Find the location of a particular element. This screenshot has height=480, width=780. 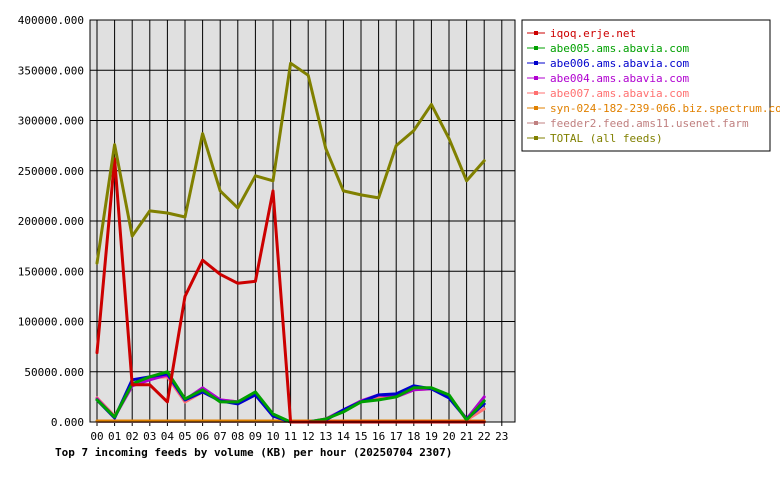

y-tick-label: 250000.000 is located at coordinates (51, 171).